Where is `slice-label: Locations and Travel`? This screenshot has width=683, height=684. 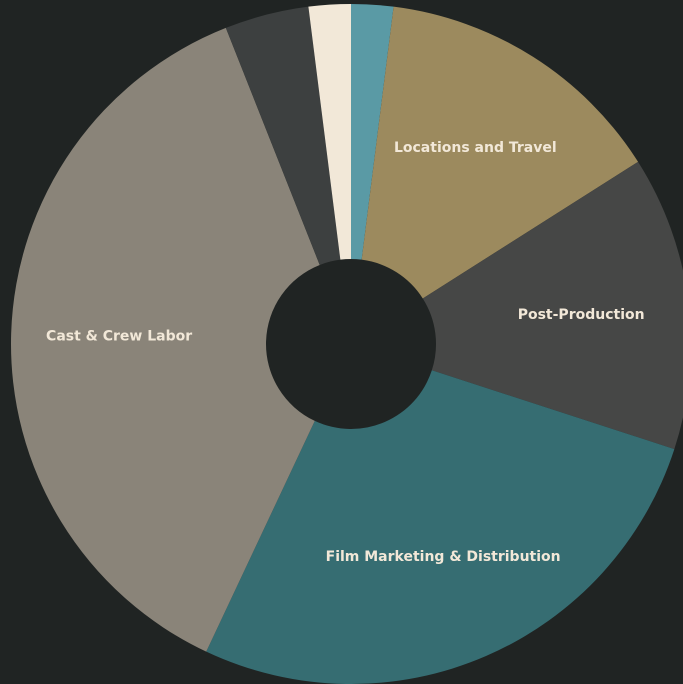
slice-label: Locations and Travel is located at coordinates (475, 148).